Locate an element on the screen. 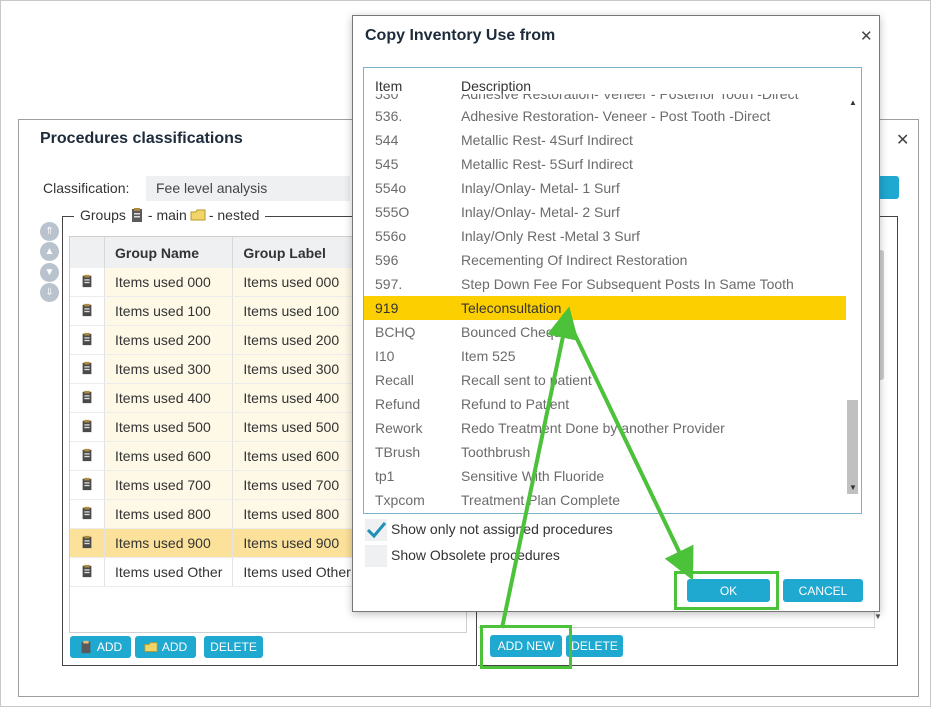 The width and height of the screenshot is (931, 707). list-item: Txpcom Treatment Plan Complete is located at coordinates (605, 500).